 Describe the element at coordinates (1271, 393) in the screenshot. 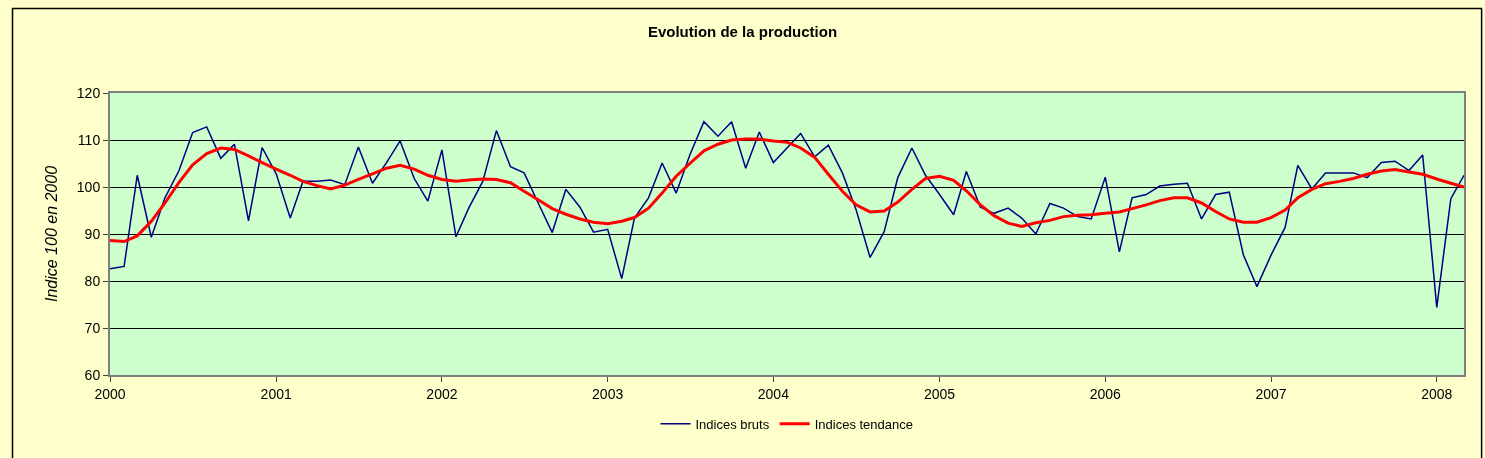

I see `x-tick-label: 2007` at that location.